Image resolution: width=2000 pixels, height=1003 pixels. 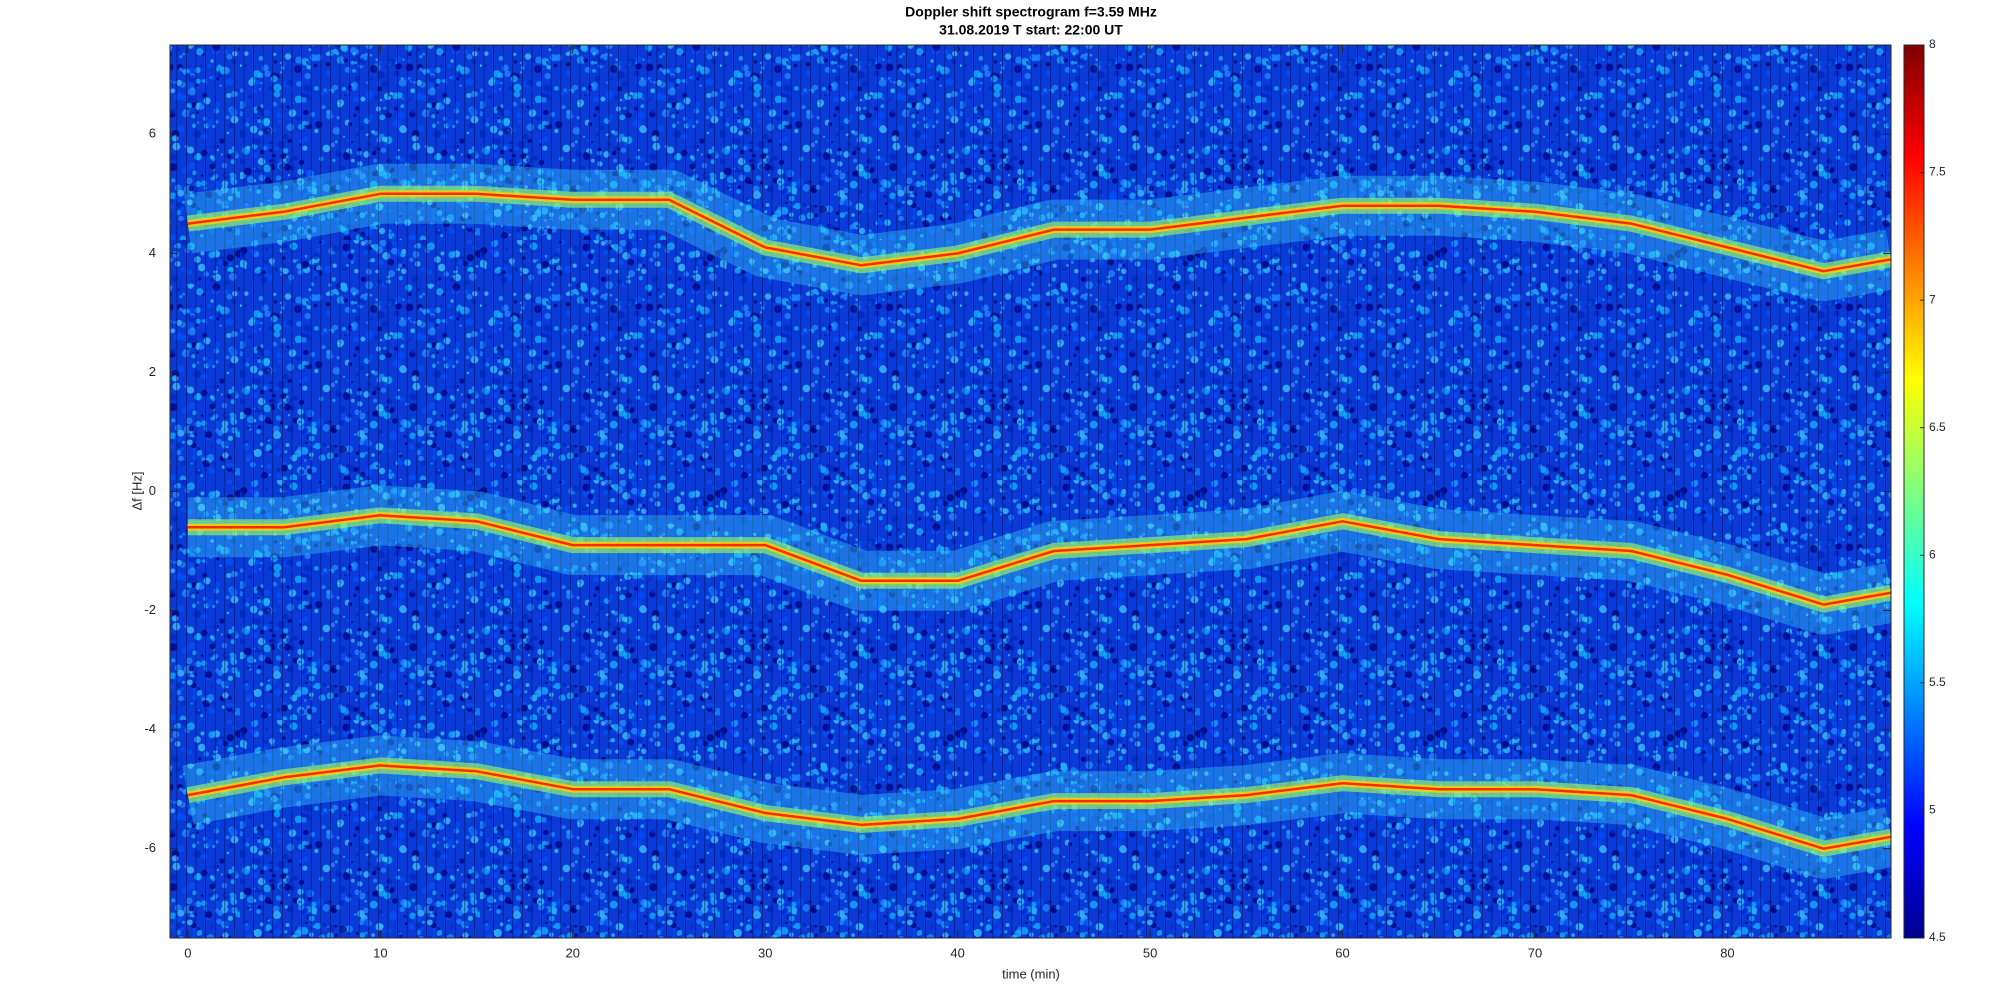 What do you see at coordinates (573, 952) in the screenshot?
I see `x-tick-label: 20` at bounding box center [573, 952].